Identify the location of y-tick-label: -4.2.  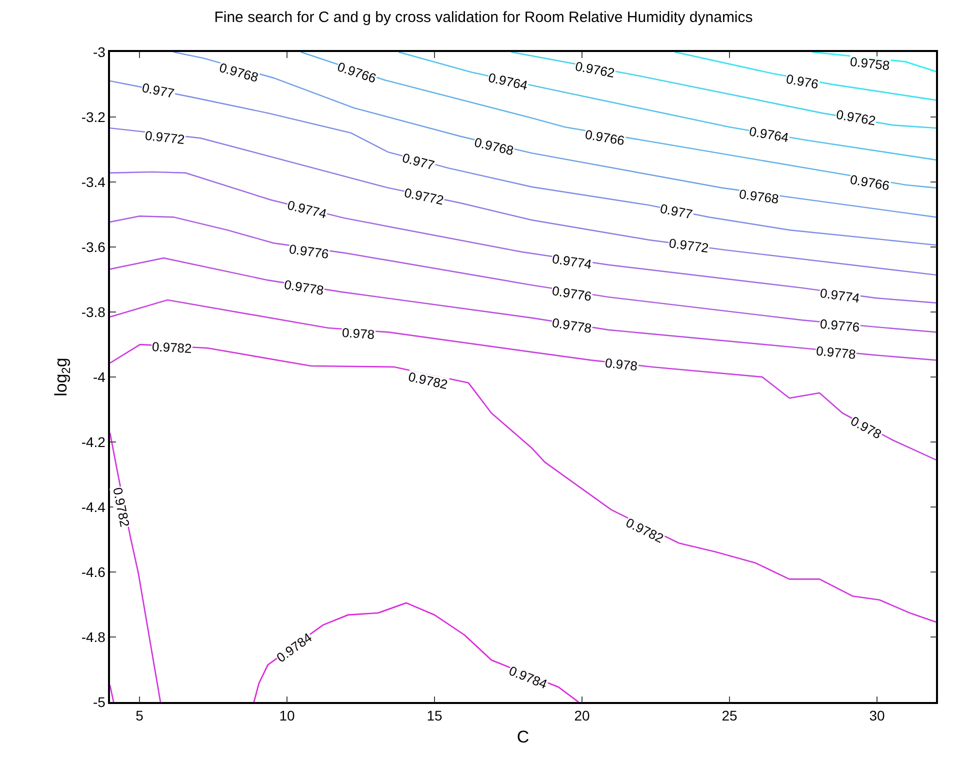
(93, 442).